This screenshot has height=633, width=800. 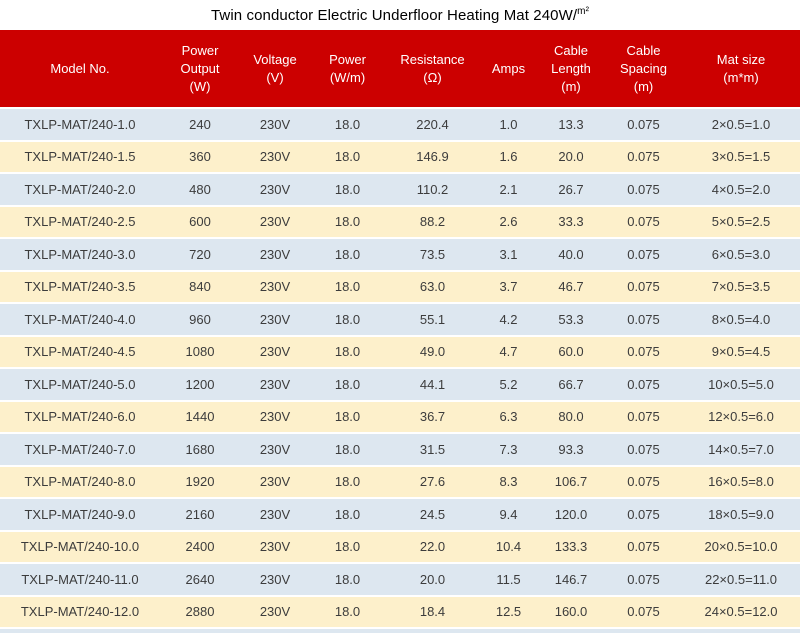 I want to click on table-cell: 31.5, so click(x=432, y=449).